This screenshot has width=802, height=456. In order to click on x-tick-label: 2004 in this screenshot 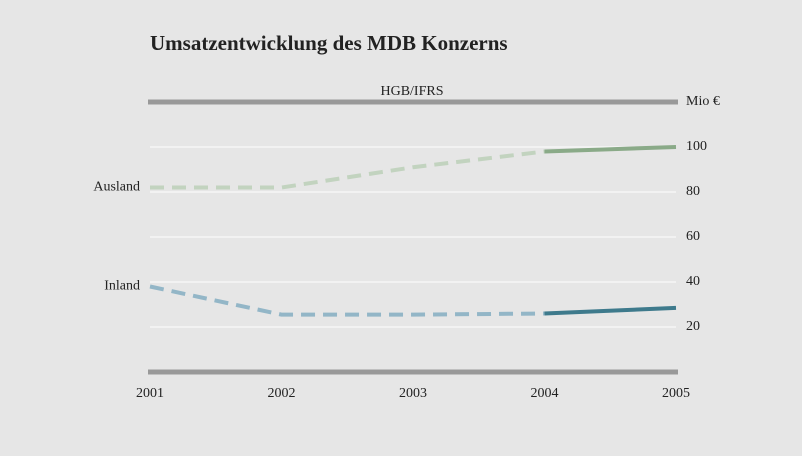, I will do `click(545, 393)`.